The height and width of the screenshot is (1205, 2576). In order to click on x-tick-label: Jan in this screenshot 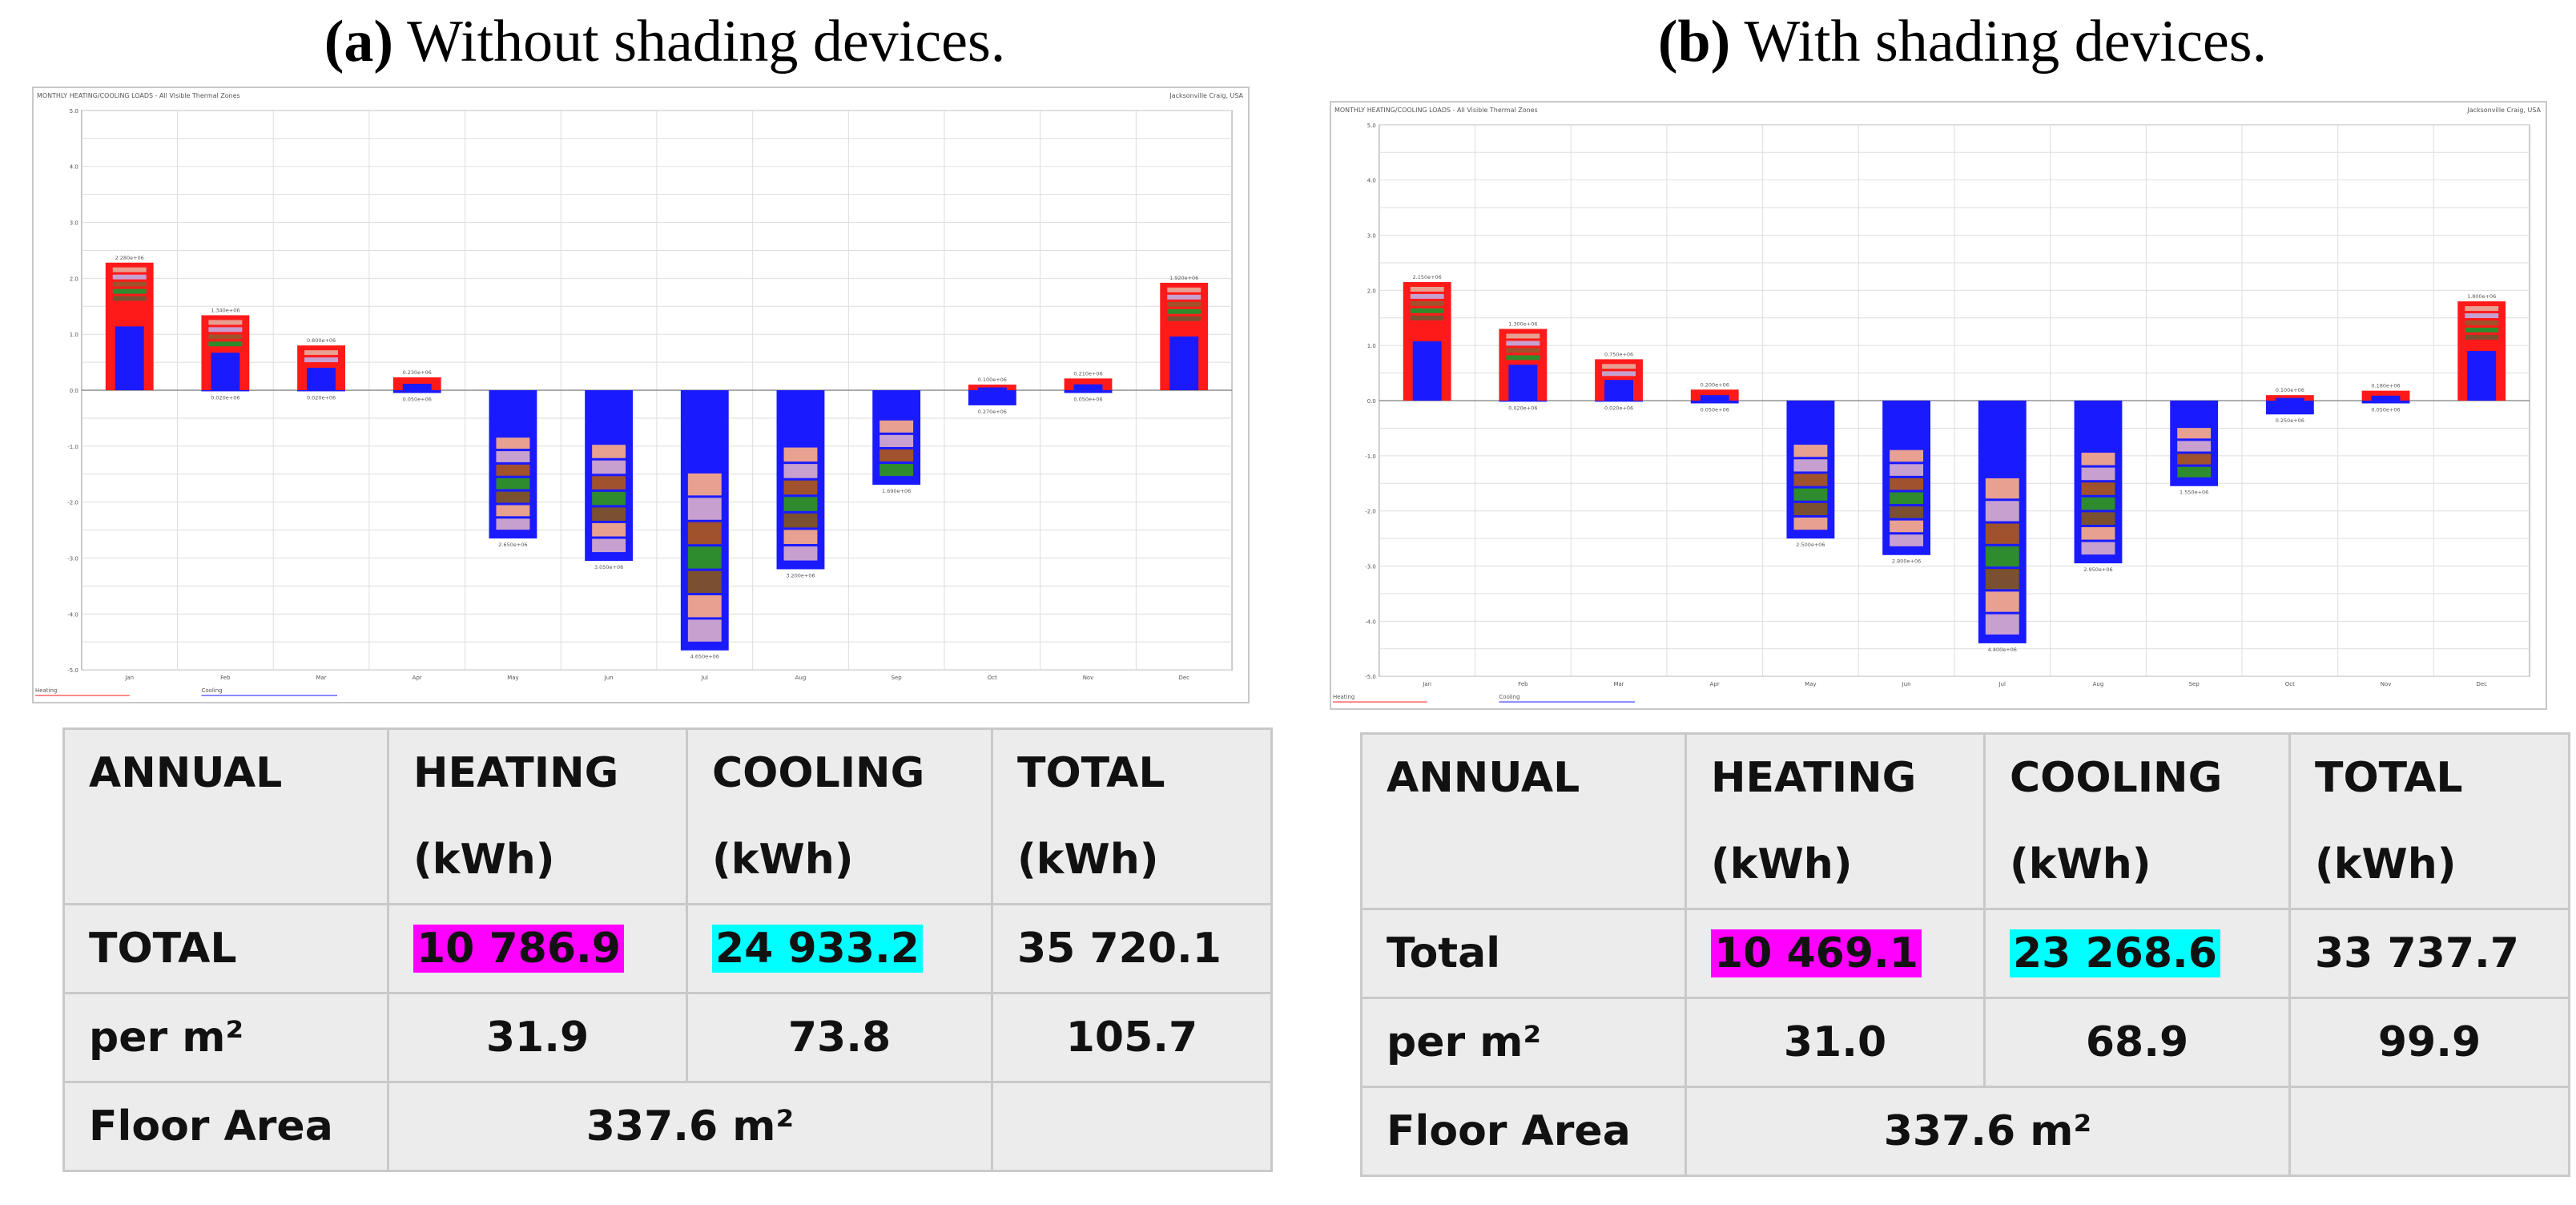, I will do `click(1426, 684)`.